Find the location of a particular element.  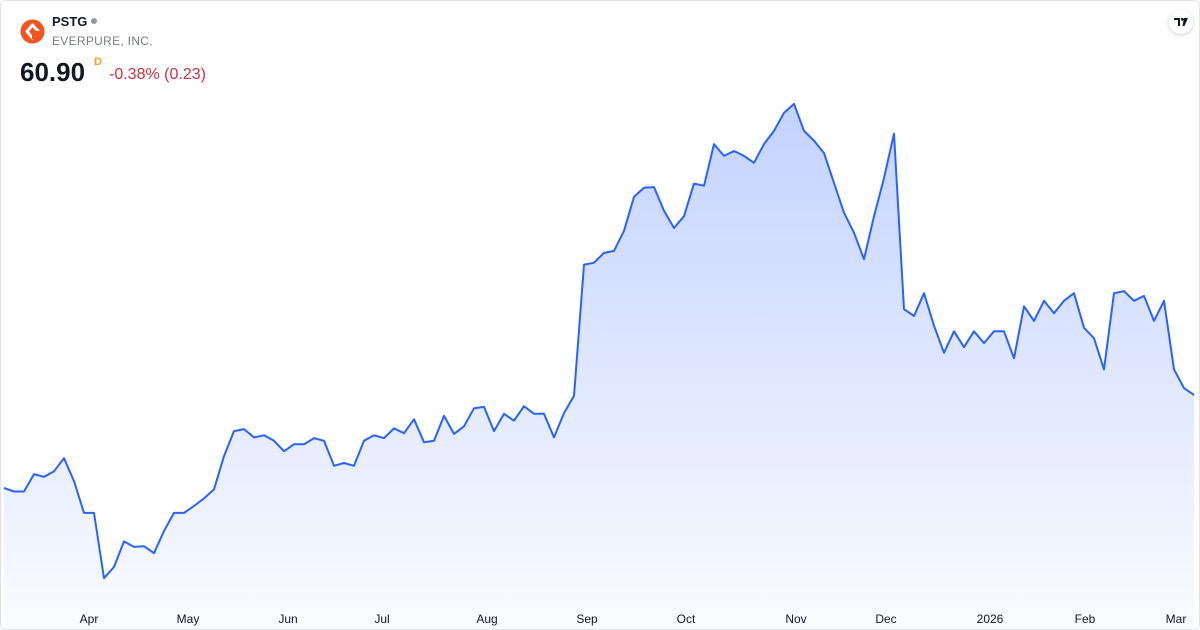

status-dot is located at coordinates (94, 21).